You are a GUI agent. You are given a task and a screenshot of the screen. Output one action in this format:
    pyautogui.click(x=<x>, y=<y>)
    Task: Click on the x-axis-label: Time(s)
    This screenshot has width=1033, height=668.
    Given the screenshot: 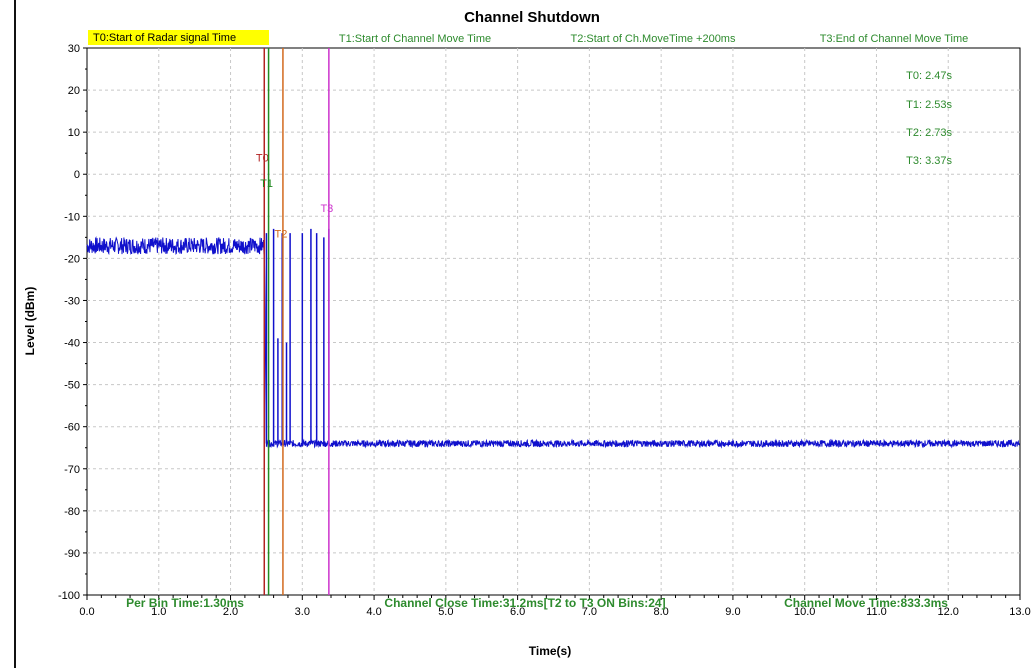 What is the action you would take?
    pyautogui.click(x=550, y=651)
    